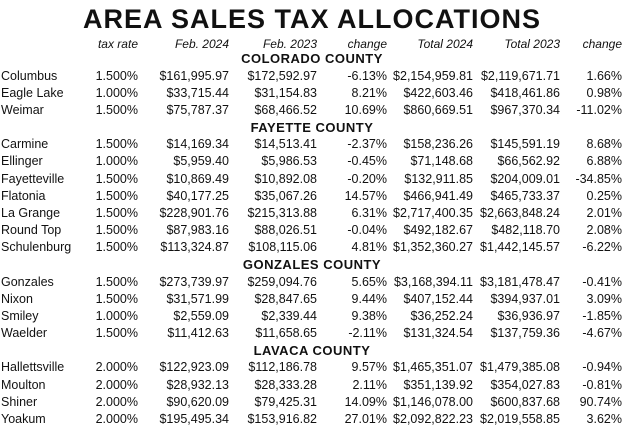 Image resolution: width=624 pixels, height=428 pixels. What do you see at coordinates (367, 161) in the screenshot?
I see `monthly-change: -0.45%` at bounding box center [367, 161].